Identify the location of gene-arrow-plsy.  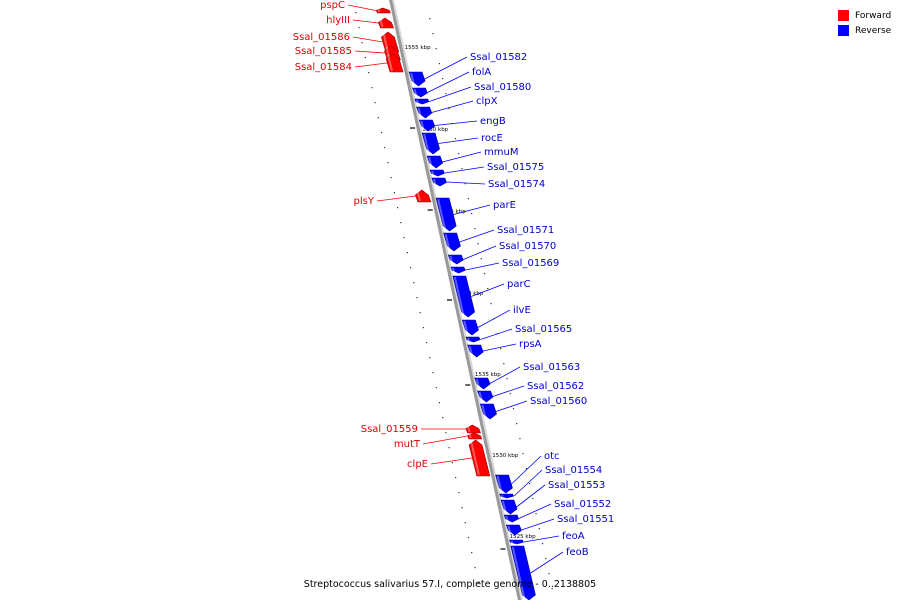
(423, 196).